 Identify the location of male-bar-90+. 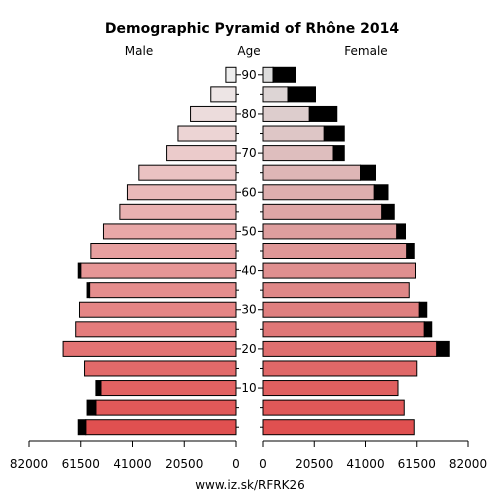
(231, 74).